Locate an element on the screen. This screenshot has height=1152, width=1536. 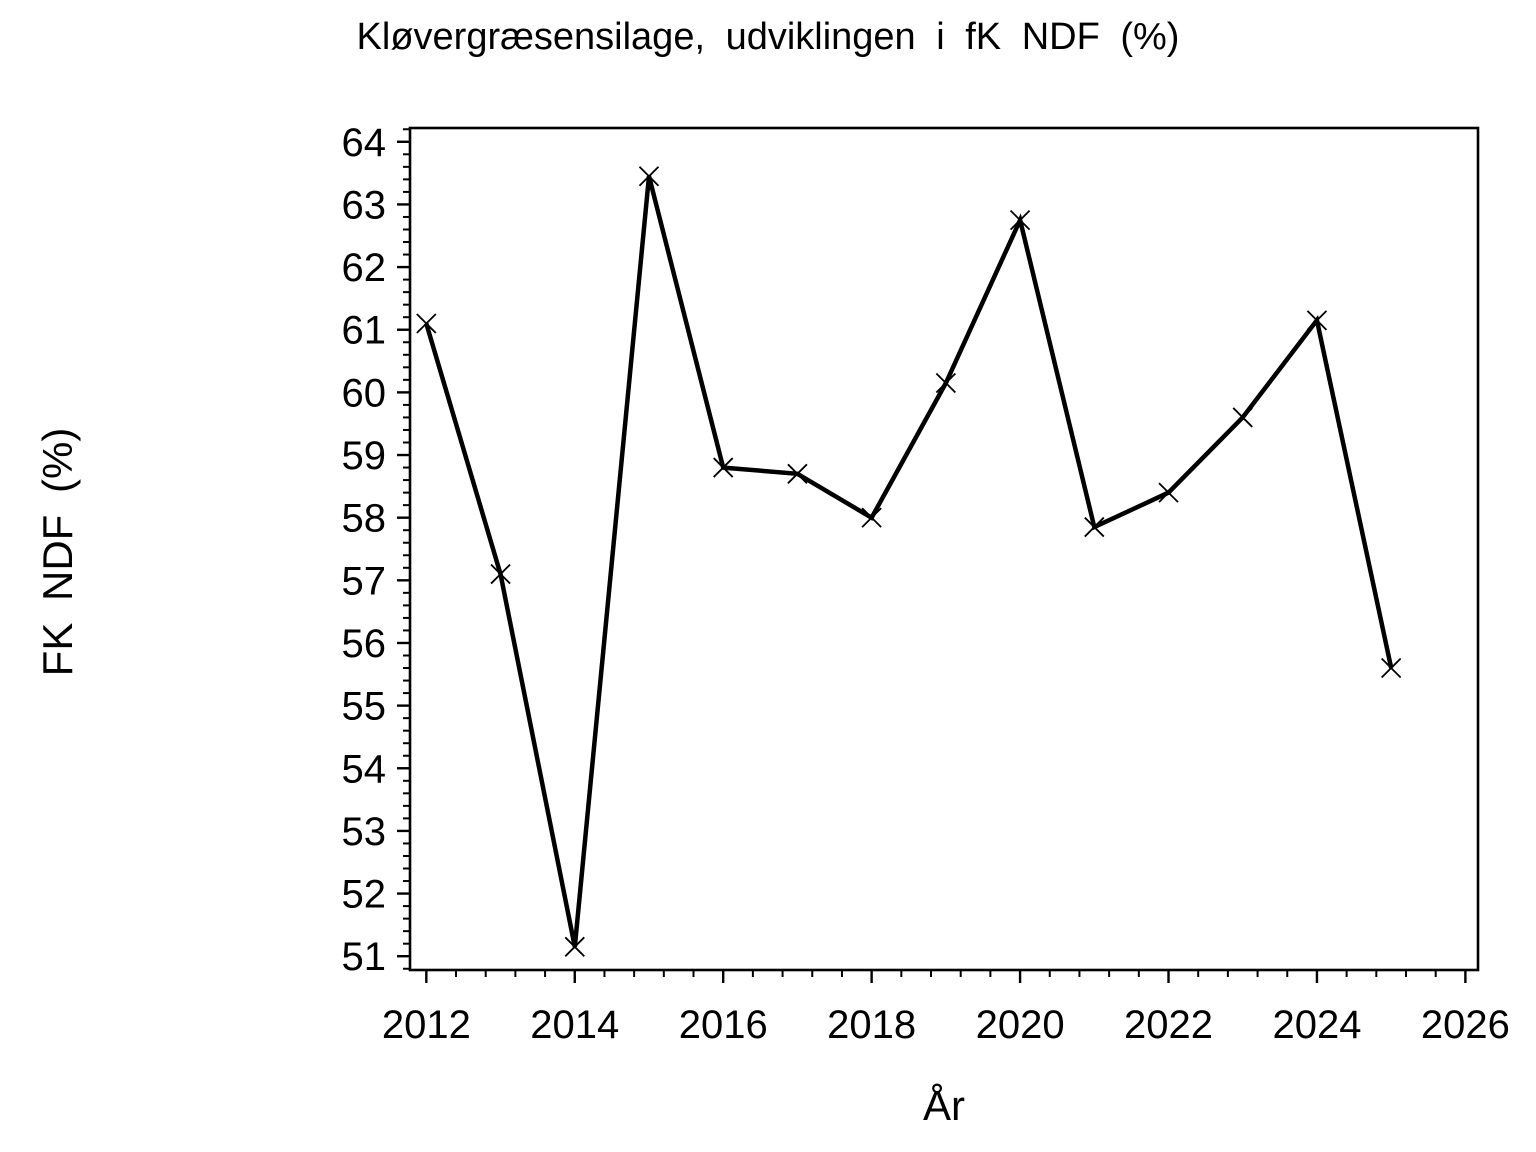
y-tick-label: 61 is located at coordinates (364, 331).